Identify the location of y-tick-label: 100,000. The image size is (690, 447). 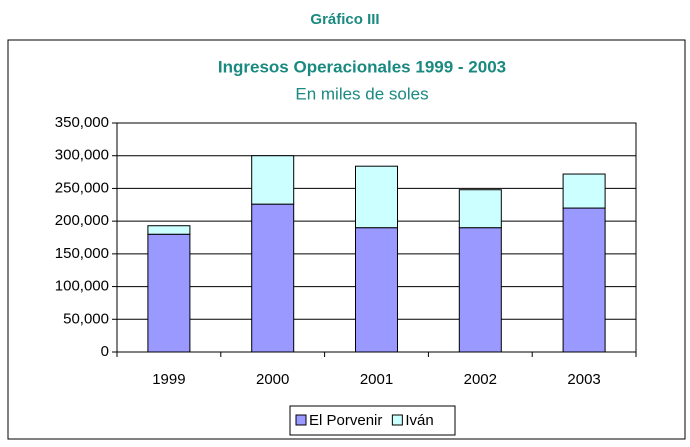
(82, 286).